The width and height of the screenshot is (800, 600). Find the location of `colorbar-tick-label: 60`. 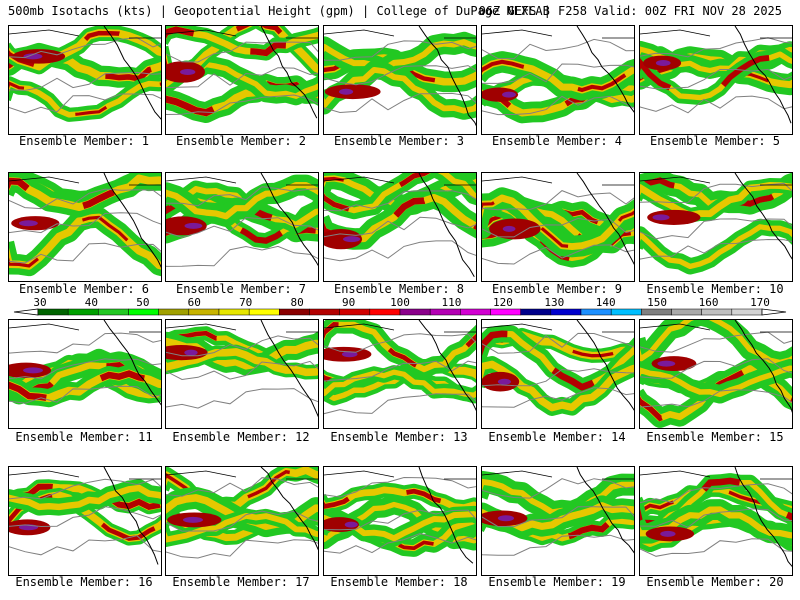

colorbar-tick-label: 60 is located at coordinates (194, 302).